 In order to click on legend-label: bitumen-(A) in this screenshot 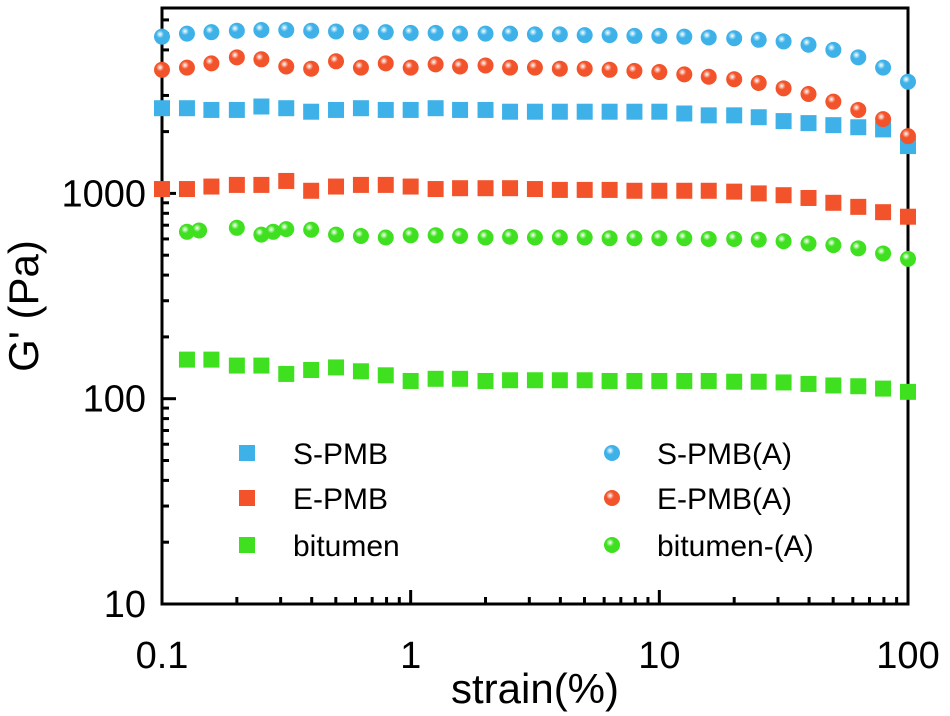, I will do `click(735, 546)`.